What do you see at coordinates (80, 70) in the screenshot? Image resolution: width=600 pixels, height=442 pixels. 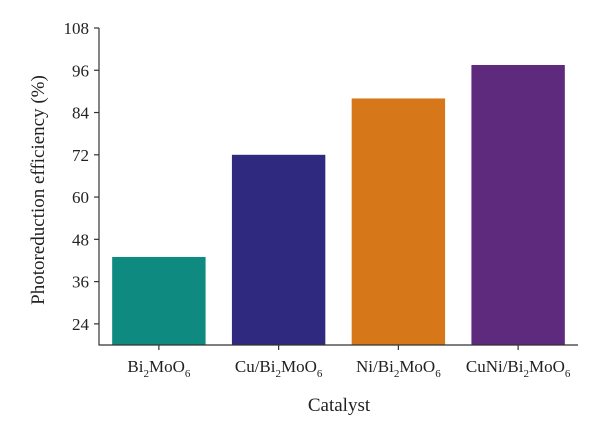 I see `y-tick-label: 96` at bounding box center [80, 70].